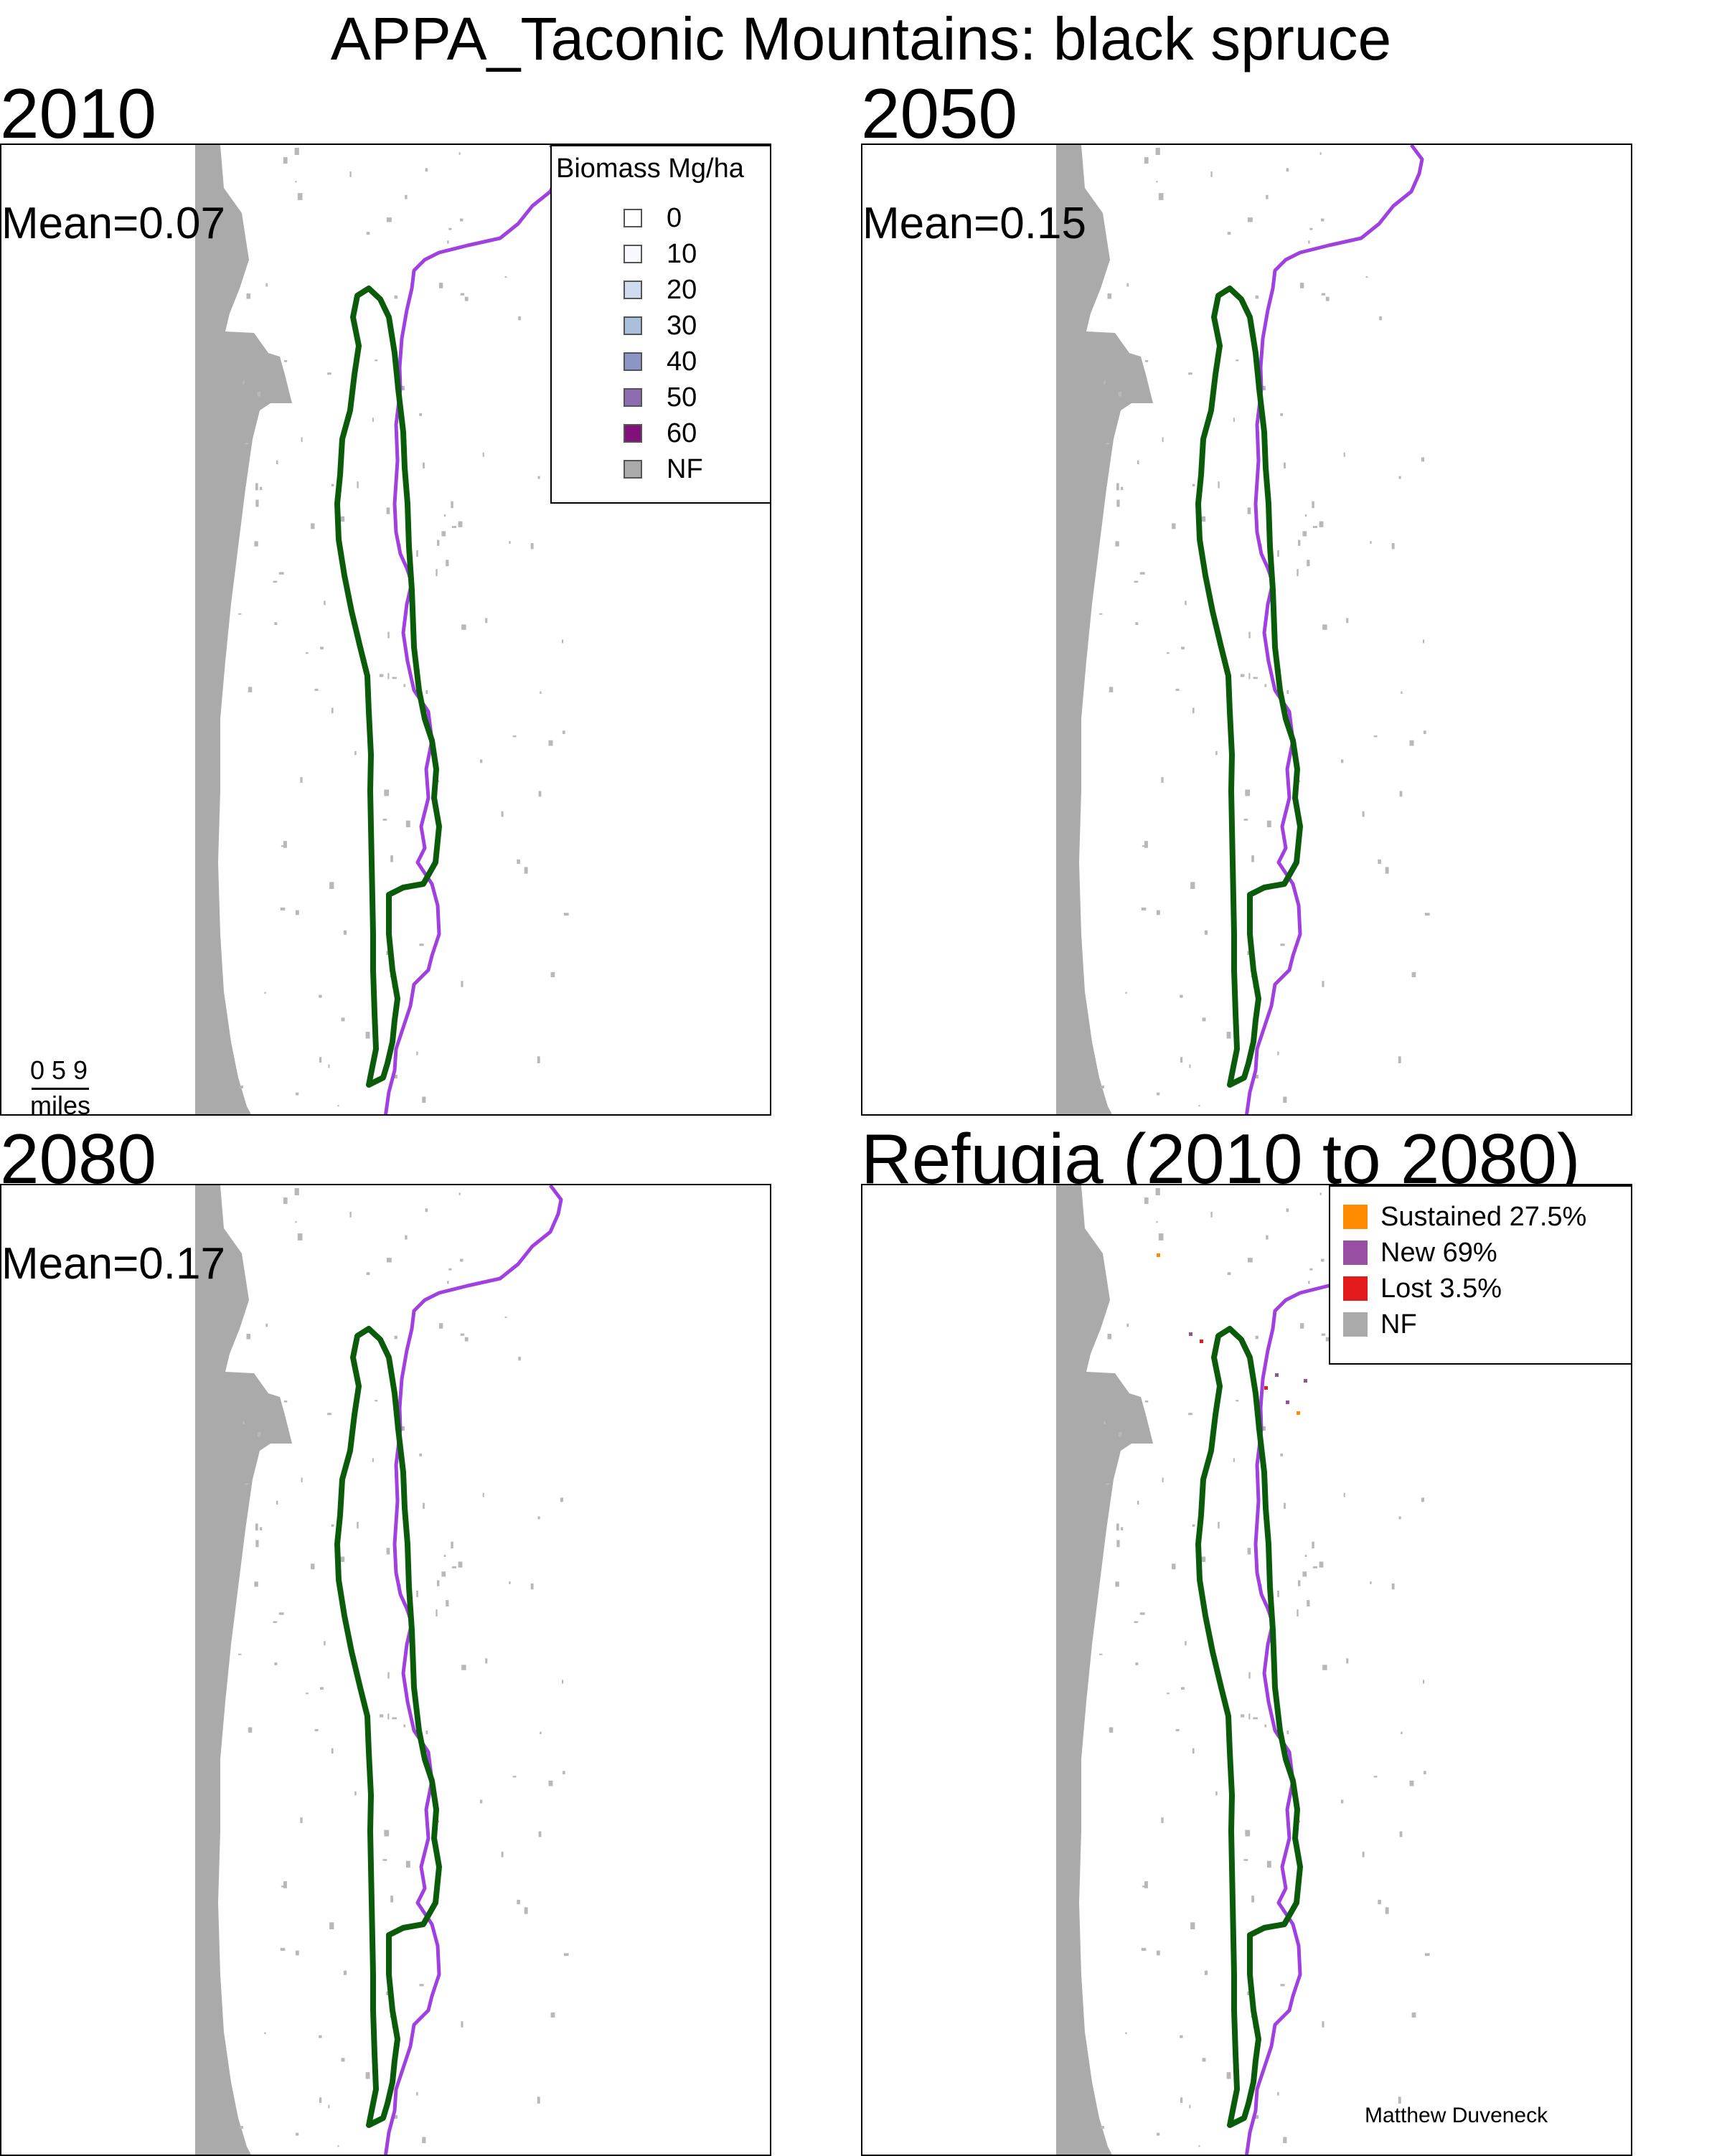 The height and width of the screenshot is (2156, 1722). What do you see at coordinates (1243, 1670) in the screenshot?
I see `map-refugia-svg` at bounding box center [1243, 1670].